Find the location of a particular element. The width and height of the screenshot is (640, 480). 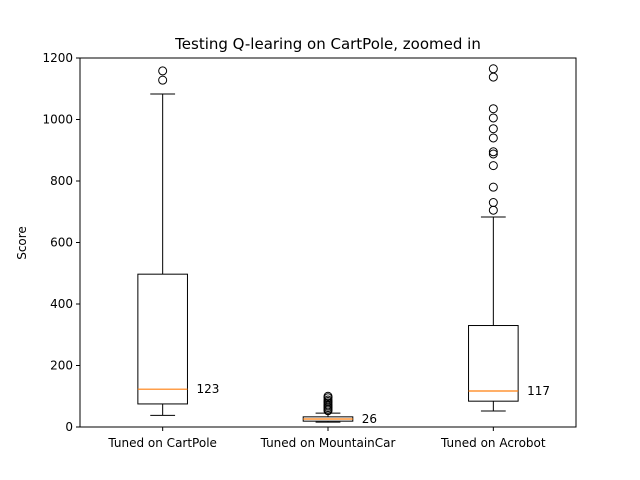

y-tick-label: 800 is located at coordinates (61, 181).